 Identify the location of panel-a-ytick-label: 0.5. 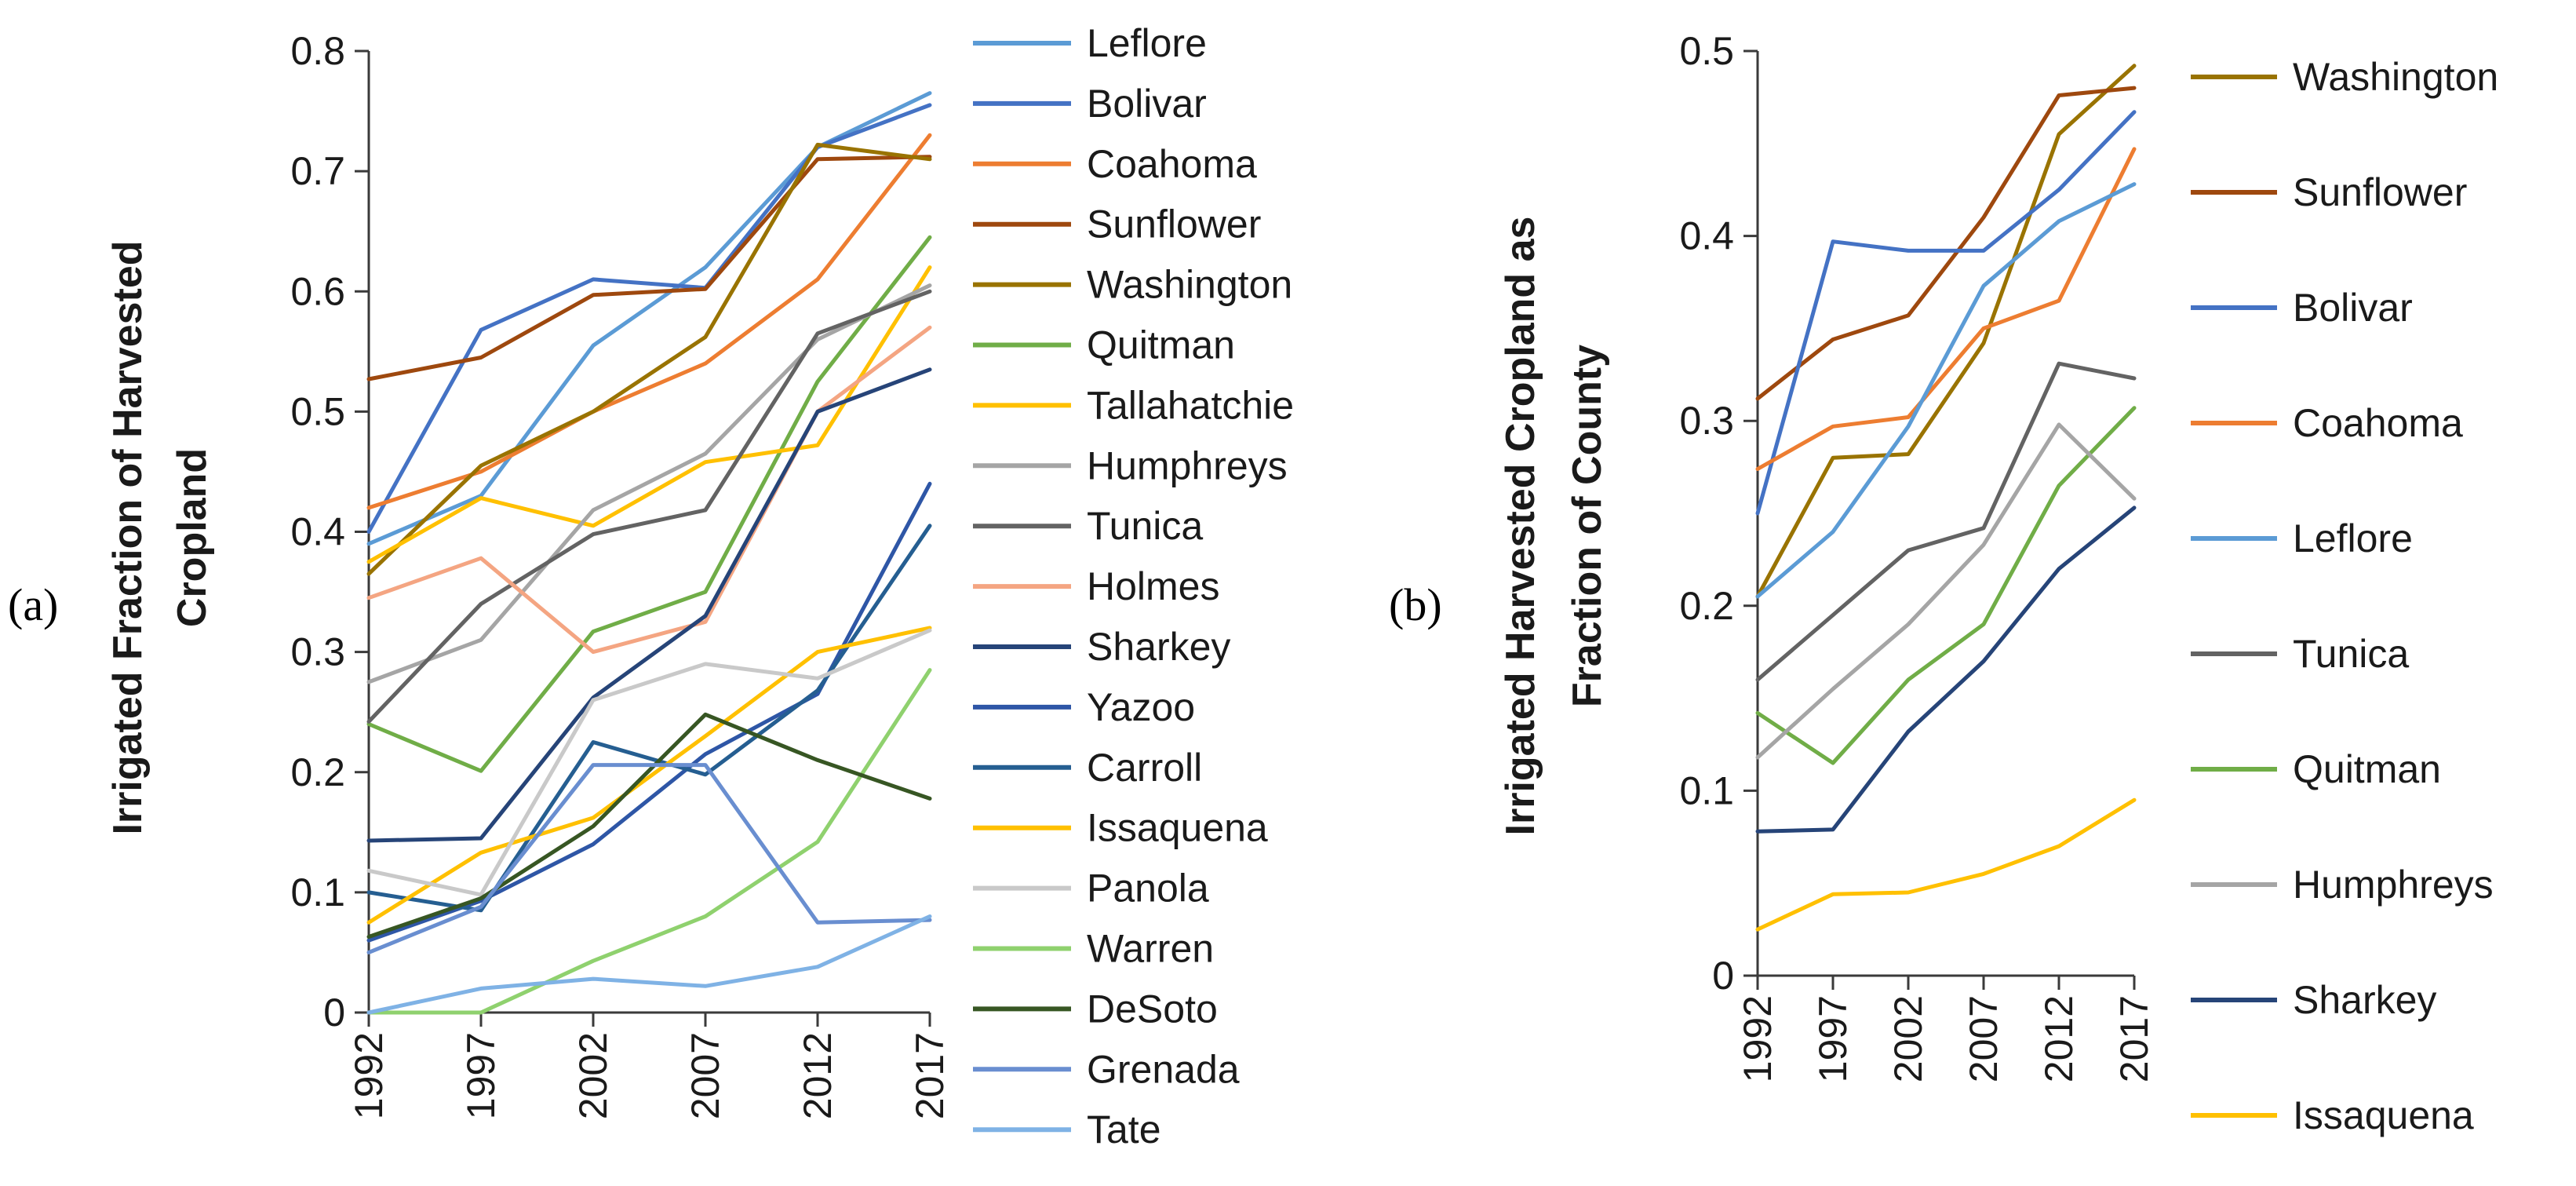
(317, 411).